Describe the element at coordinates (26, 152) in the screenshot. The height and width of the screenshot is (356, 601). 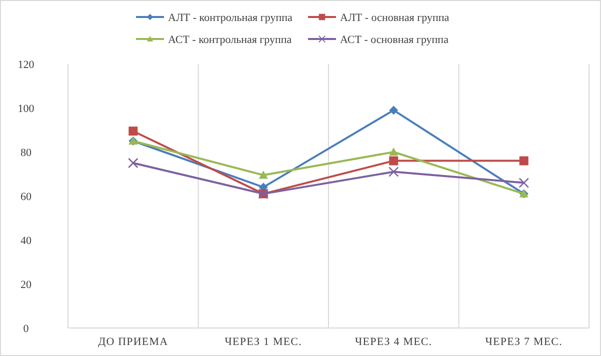
I see `y-tick-label: 80` at that location.